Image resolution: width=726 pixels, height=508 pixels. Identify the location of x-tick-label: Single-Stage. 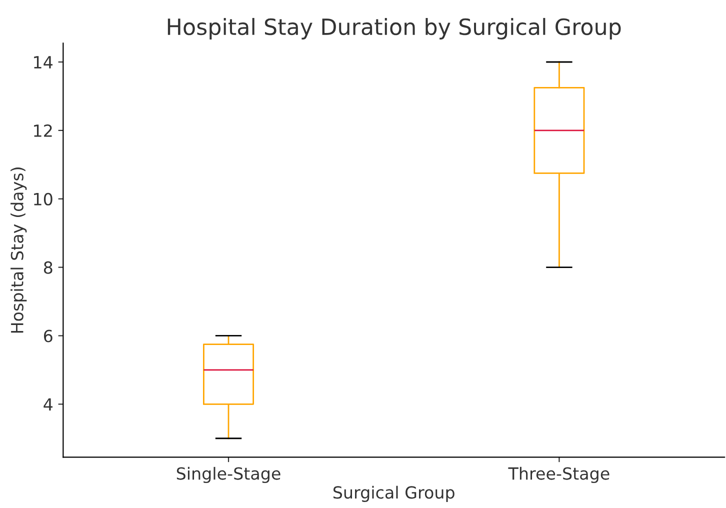
(228, 475).